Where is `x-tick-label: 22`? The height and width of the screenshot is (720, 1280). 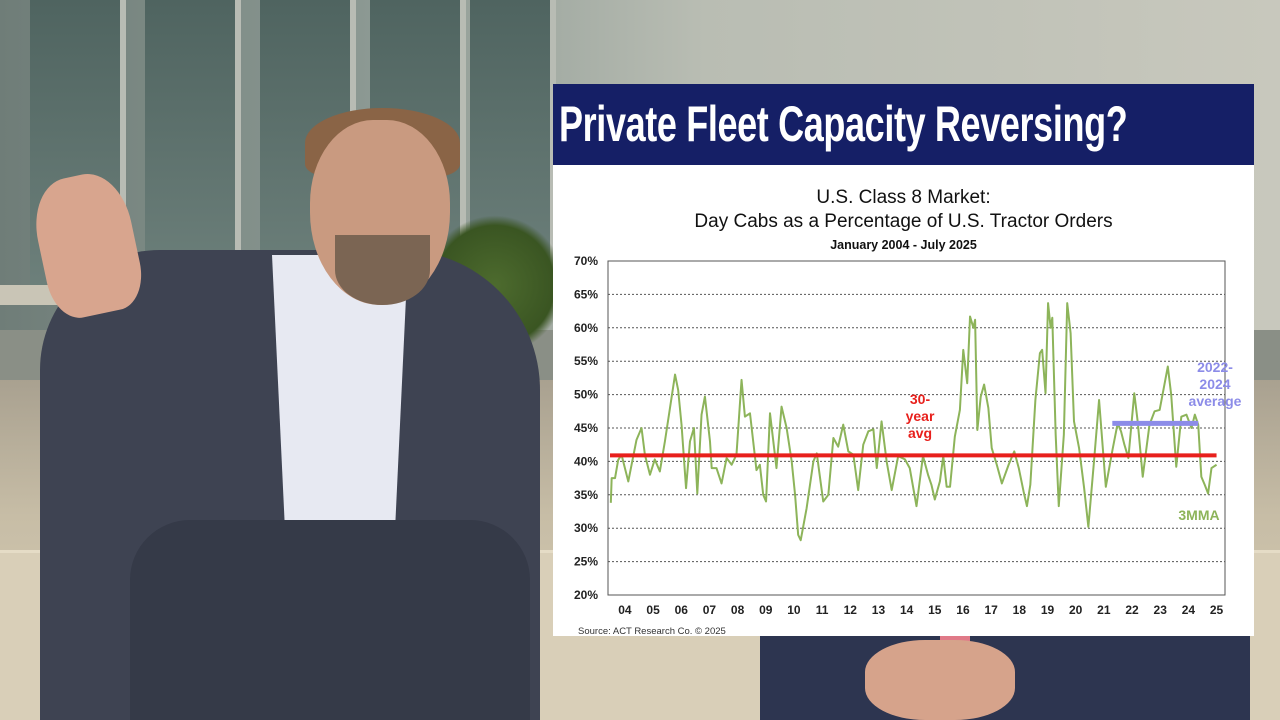
x-tick-label: 22 is located at coordinates (1132, 610).